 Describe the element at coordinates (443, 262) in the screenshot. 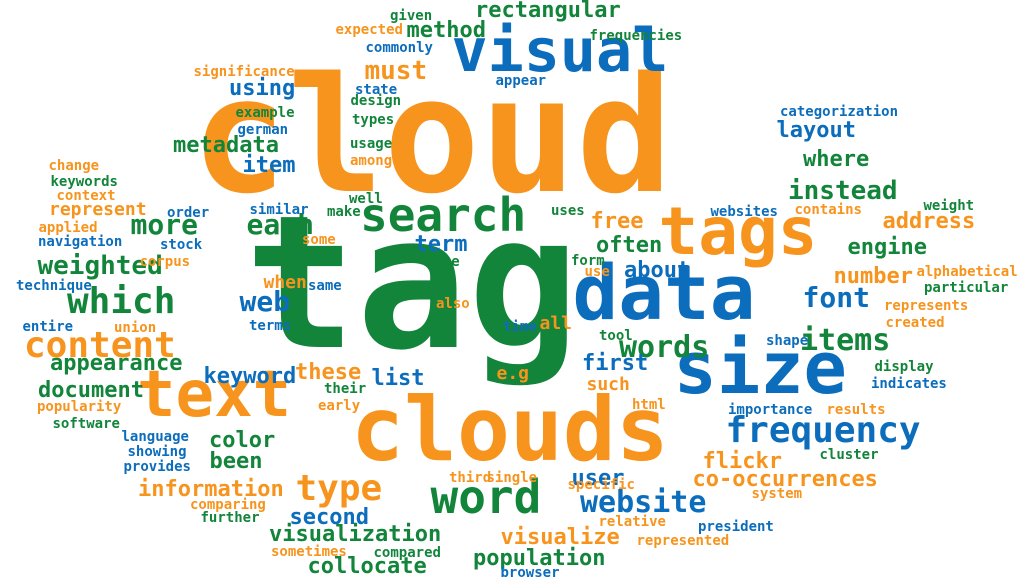

I see `word-site: site` at that location.